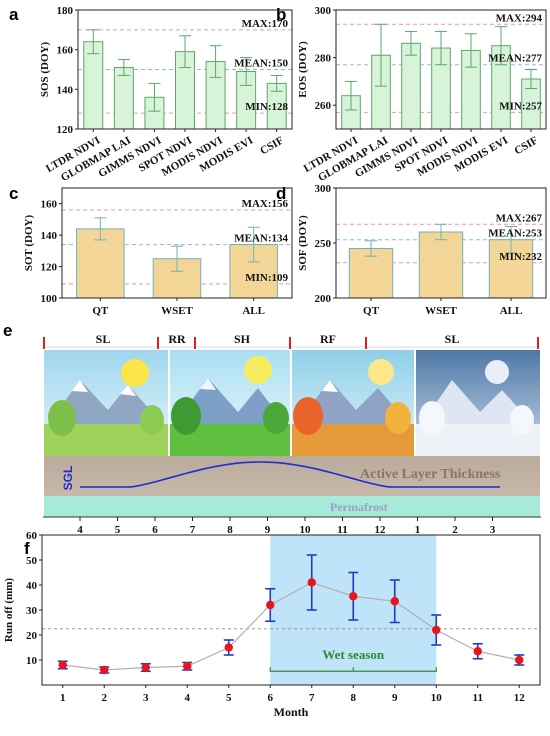  Describe the element at coordinates (520, 698) in the screenshot. I see `x-tick-label: 12` at that location.